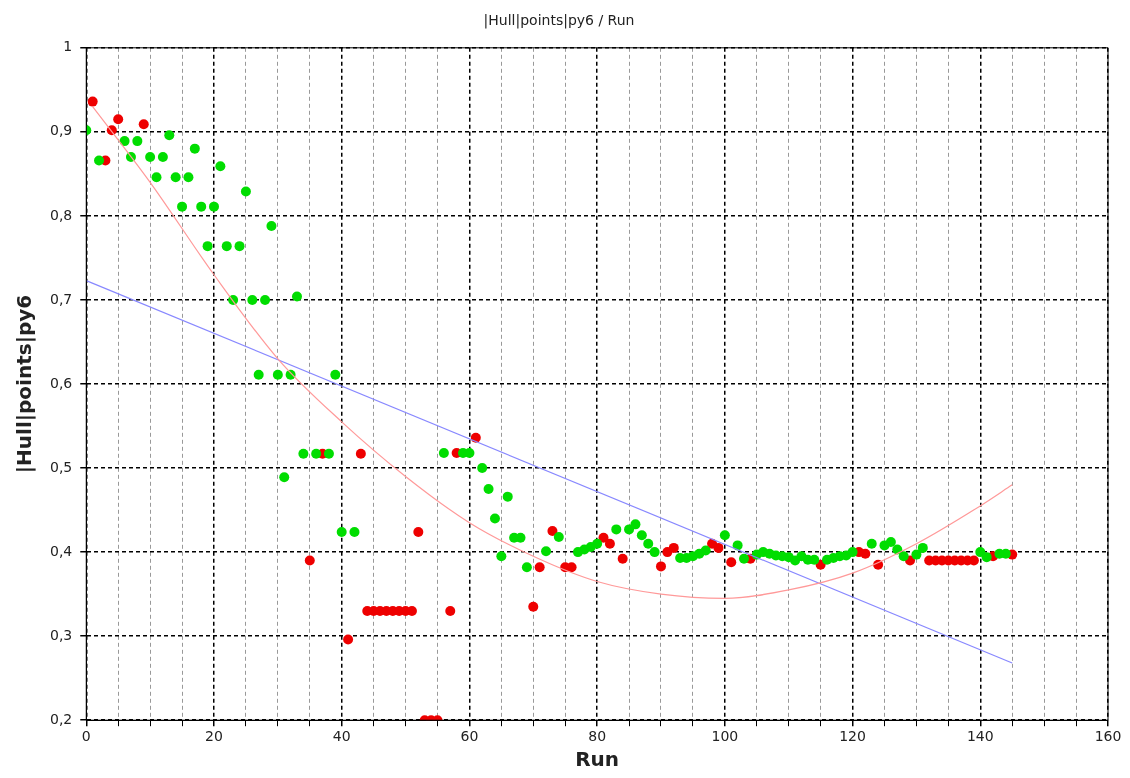 Image resolution: width=1130 pixels, height=778 pixels. I want to click on y-tick-label: 0,8, so click(61, 214).